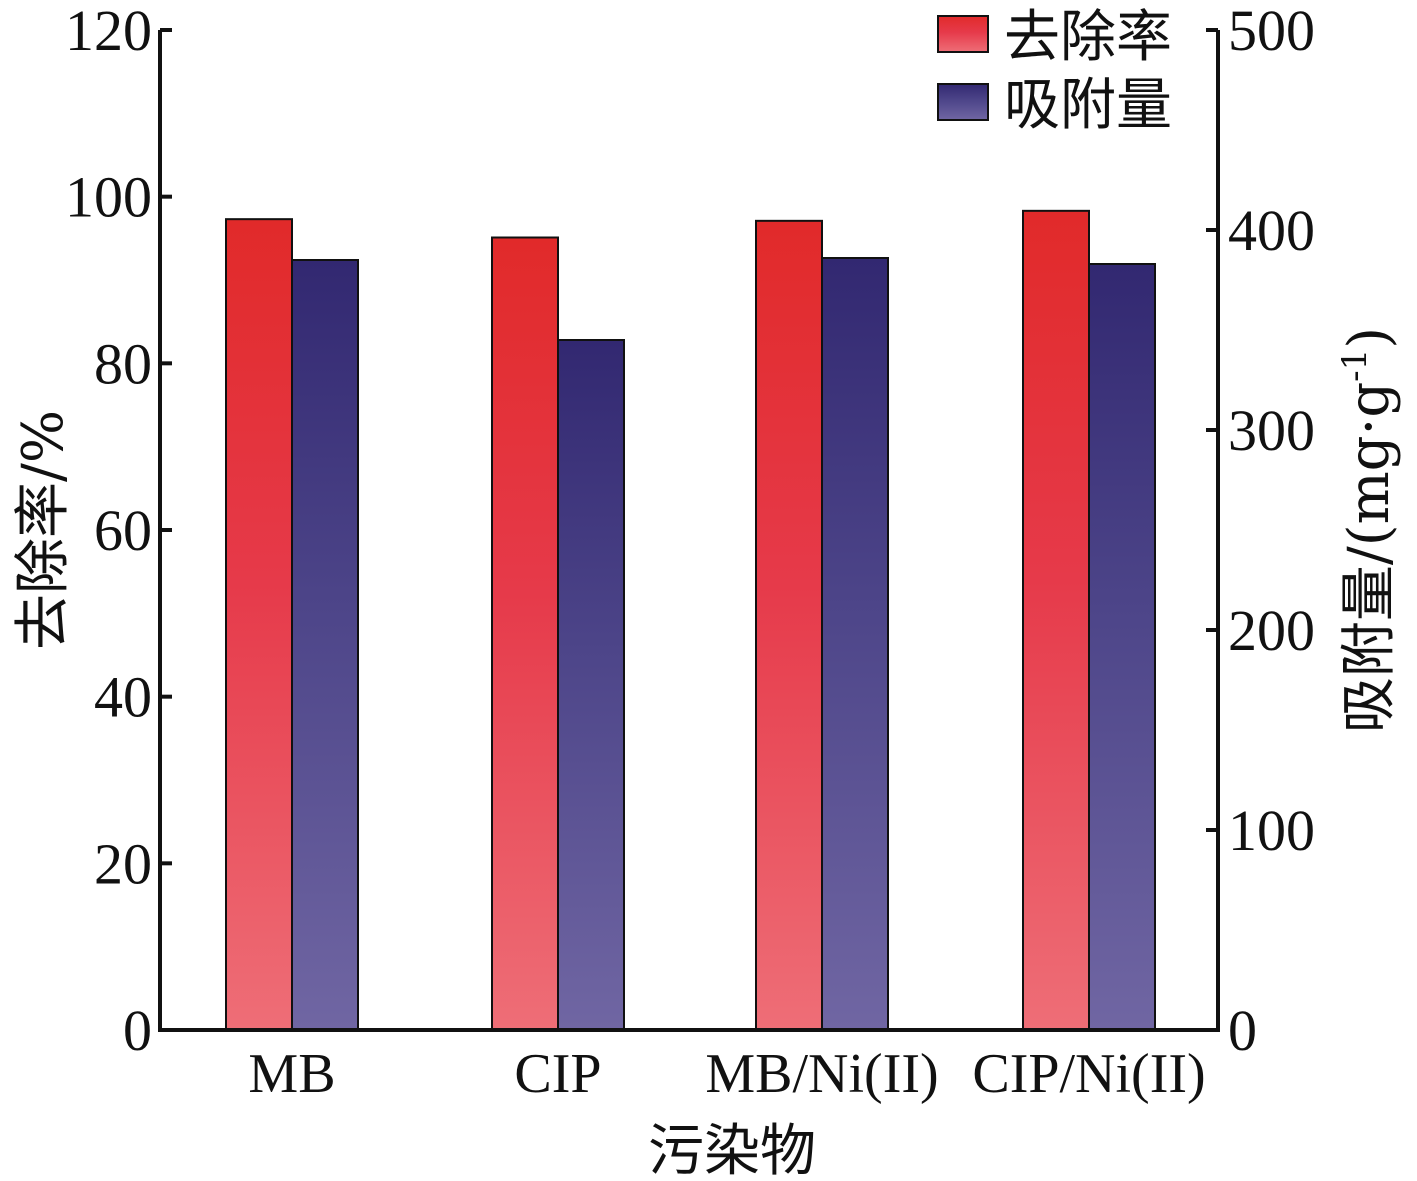 This screenshot has height=1181, width=1417. I want to click on right-y-ticks: 0 100 200 300 400 500, so click(1260, 531).